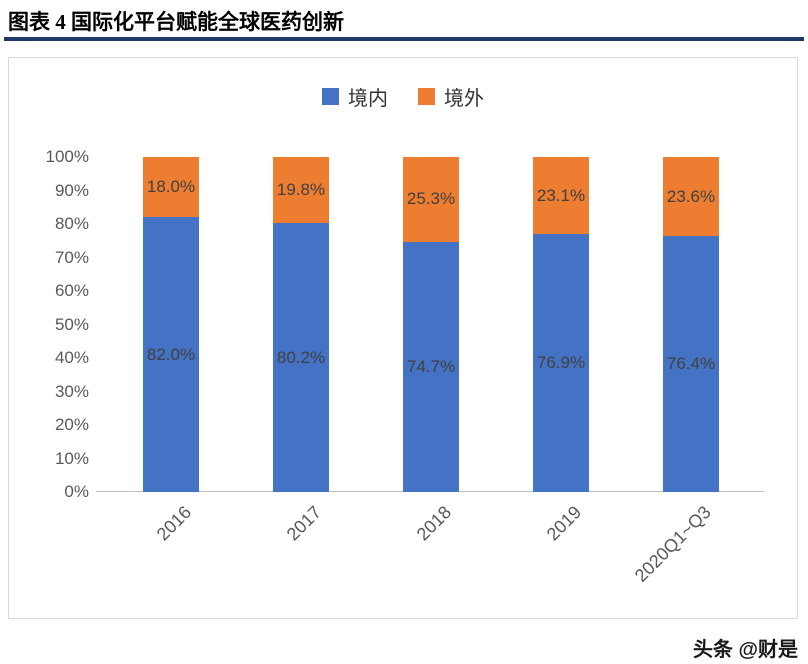  I want to click on bar-segment-domestic: 76.9%, so click(561, 363).